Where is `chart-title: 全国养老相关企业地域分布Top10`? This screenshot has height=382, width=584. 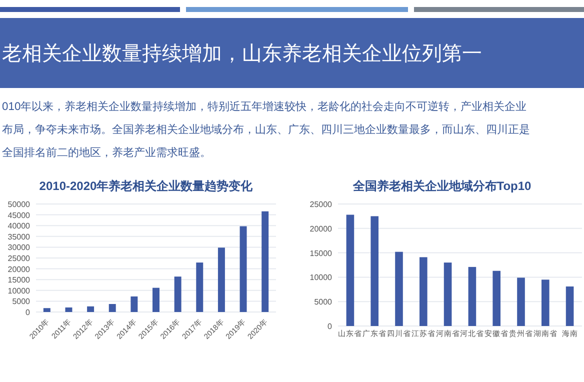
chart-title: 全国养老相关企业地域分布Top10 is located at coordinates (442, 186).